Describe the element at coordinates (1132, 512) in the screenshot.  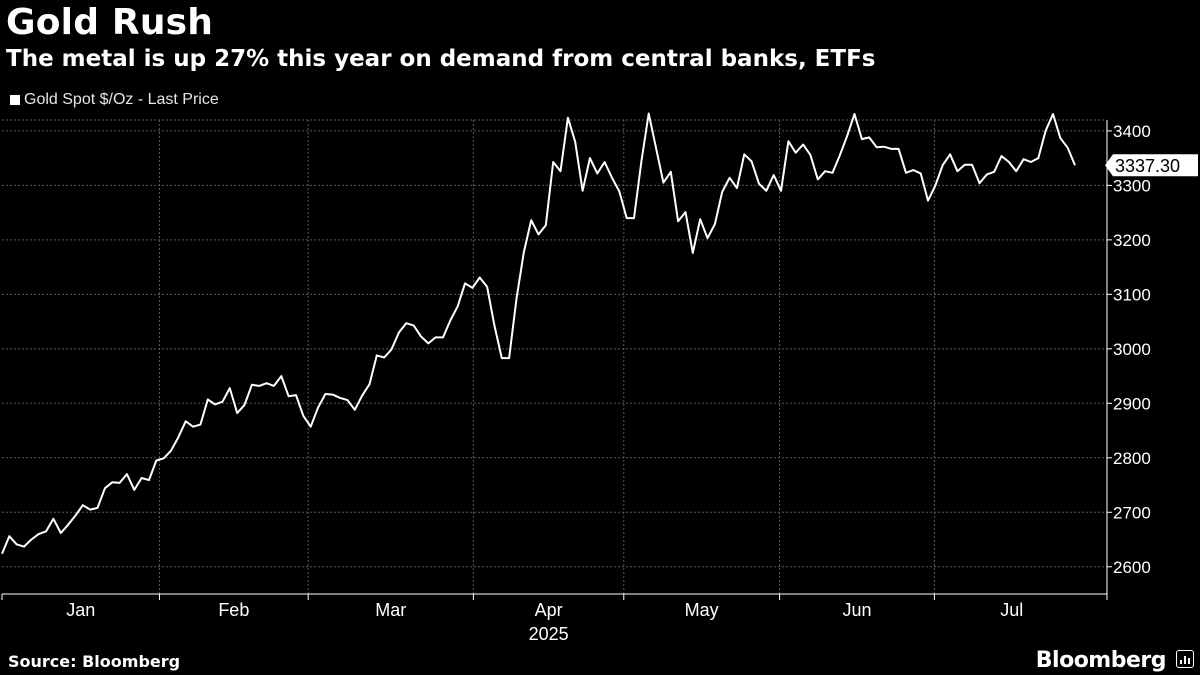
I see `y-tick-label: 2700` at that location.